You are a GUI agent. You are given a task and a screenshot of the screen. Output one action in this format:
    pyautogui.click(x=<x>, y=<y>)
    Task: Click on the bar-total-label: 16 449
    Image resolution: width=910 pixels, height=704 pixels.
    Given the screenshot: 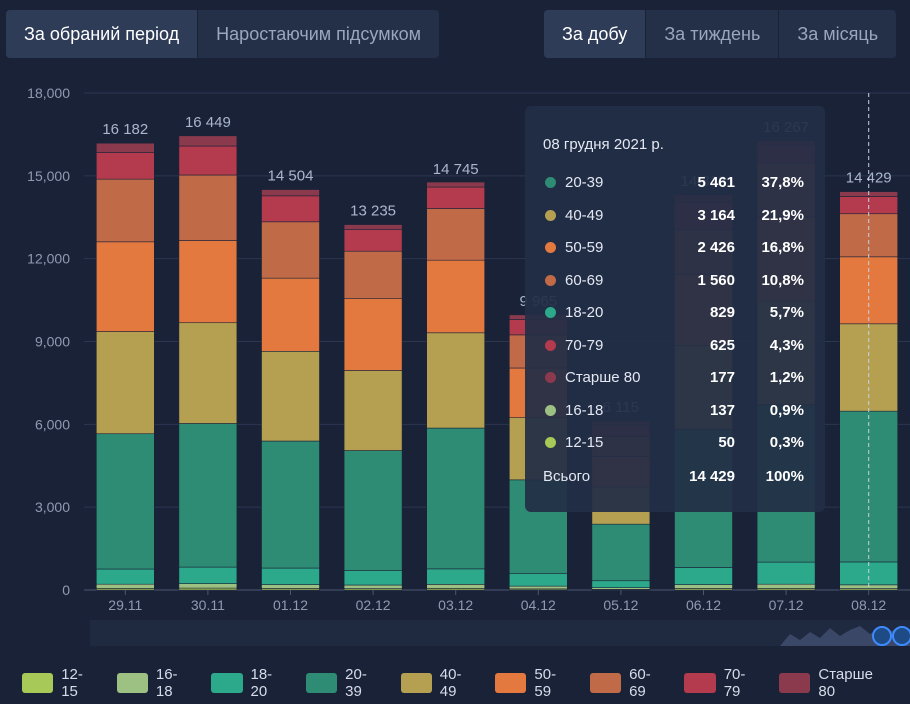 What is the action you would take?
    pyautogui.click(x=208, y=122)
    